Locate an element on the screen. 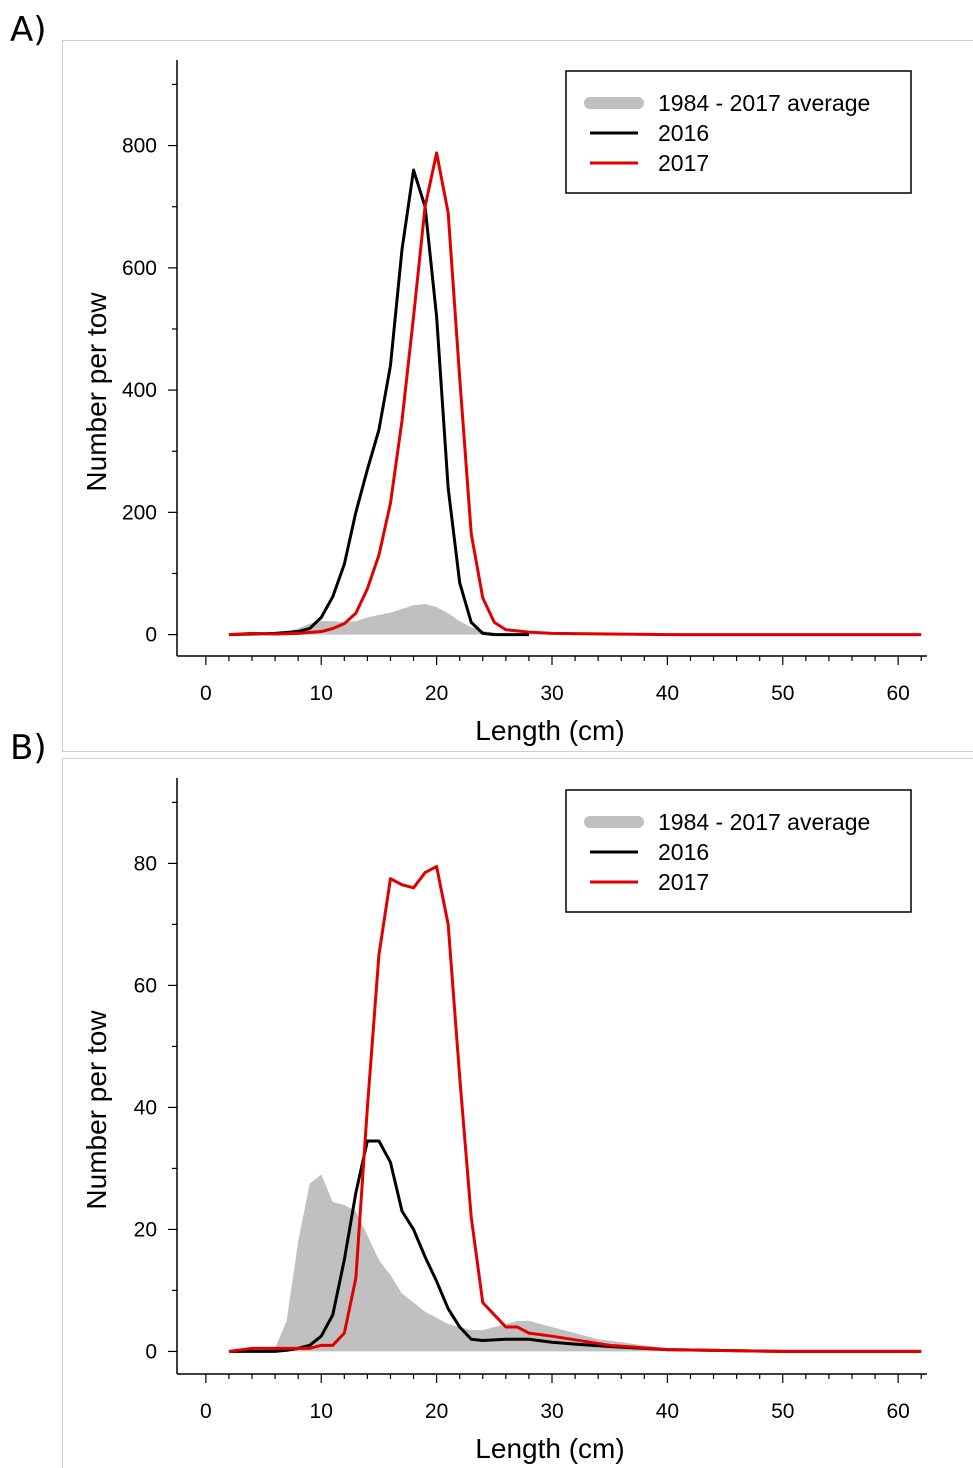 The width and height of the screenshot is (973, 1468). x-tick-label-a: 20 is located at coordinates (436, 693).